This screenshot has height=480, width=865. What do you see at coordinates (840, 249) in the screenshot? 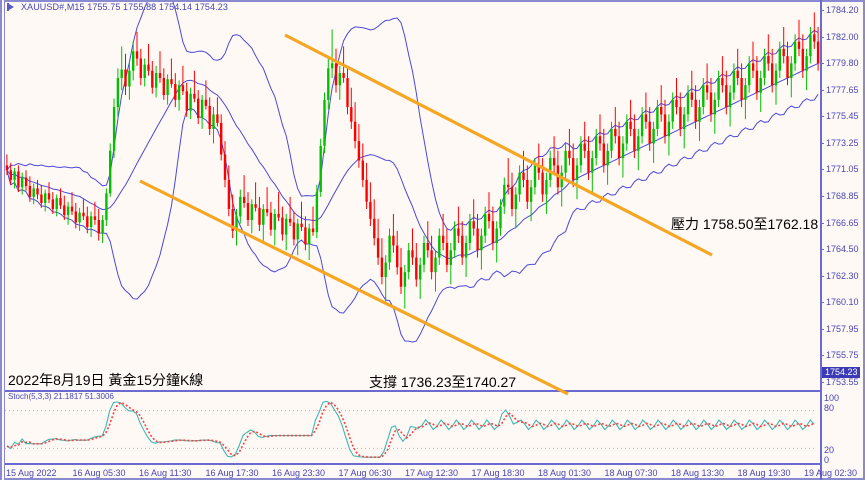
I see `price-axis-tick: 1764.50` at bounding box center [840, 249].